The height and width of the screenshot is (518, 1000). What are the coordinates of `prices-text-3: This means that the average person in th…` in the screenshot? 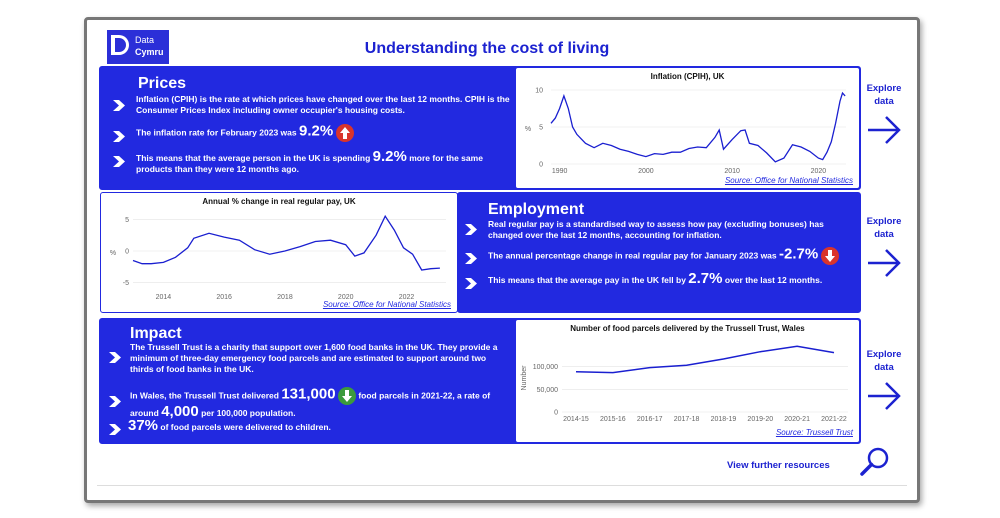 It's located at (326, 162).